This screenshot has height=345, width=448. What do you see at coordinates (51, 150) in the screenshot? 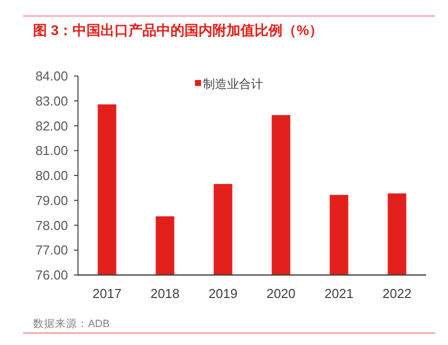
I see `y-tick-label: 81.00` at bounding box center [51, 150].